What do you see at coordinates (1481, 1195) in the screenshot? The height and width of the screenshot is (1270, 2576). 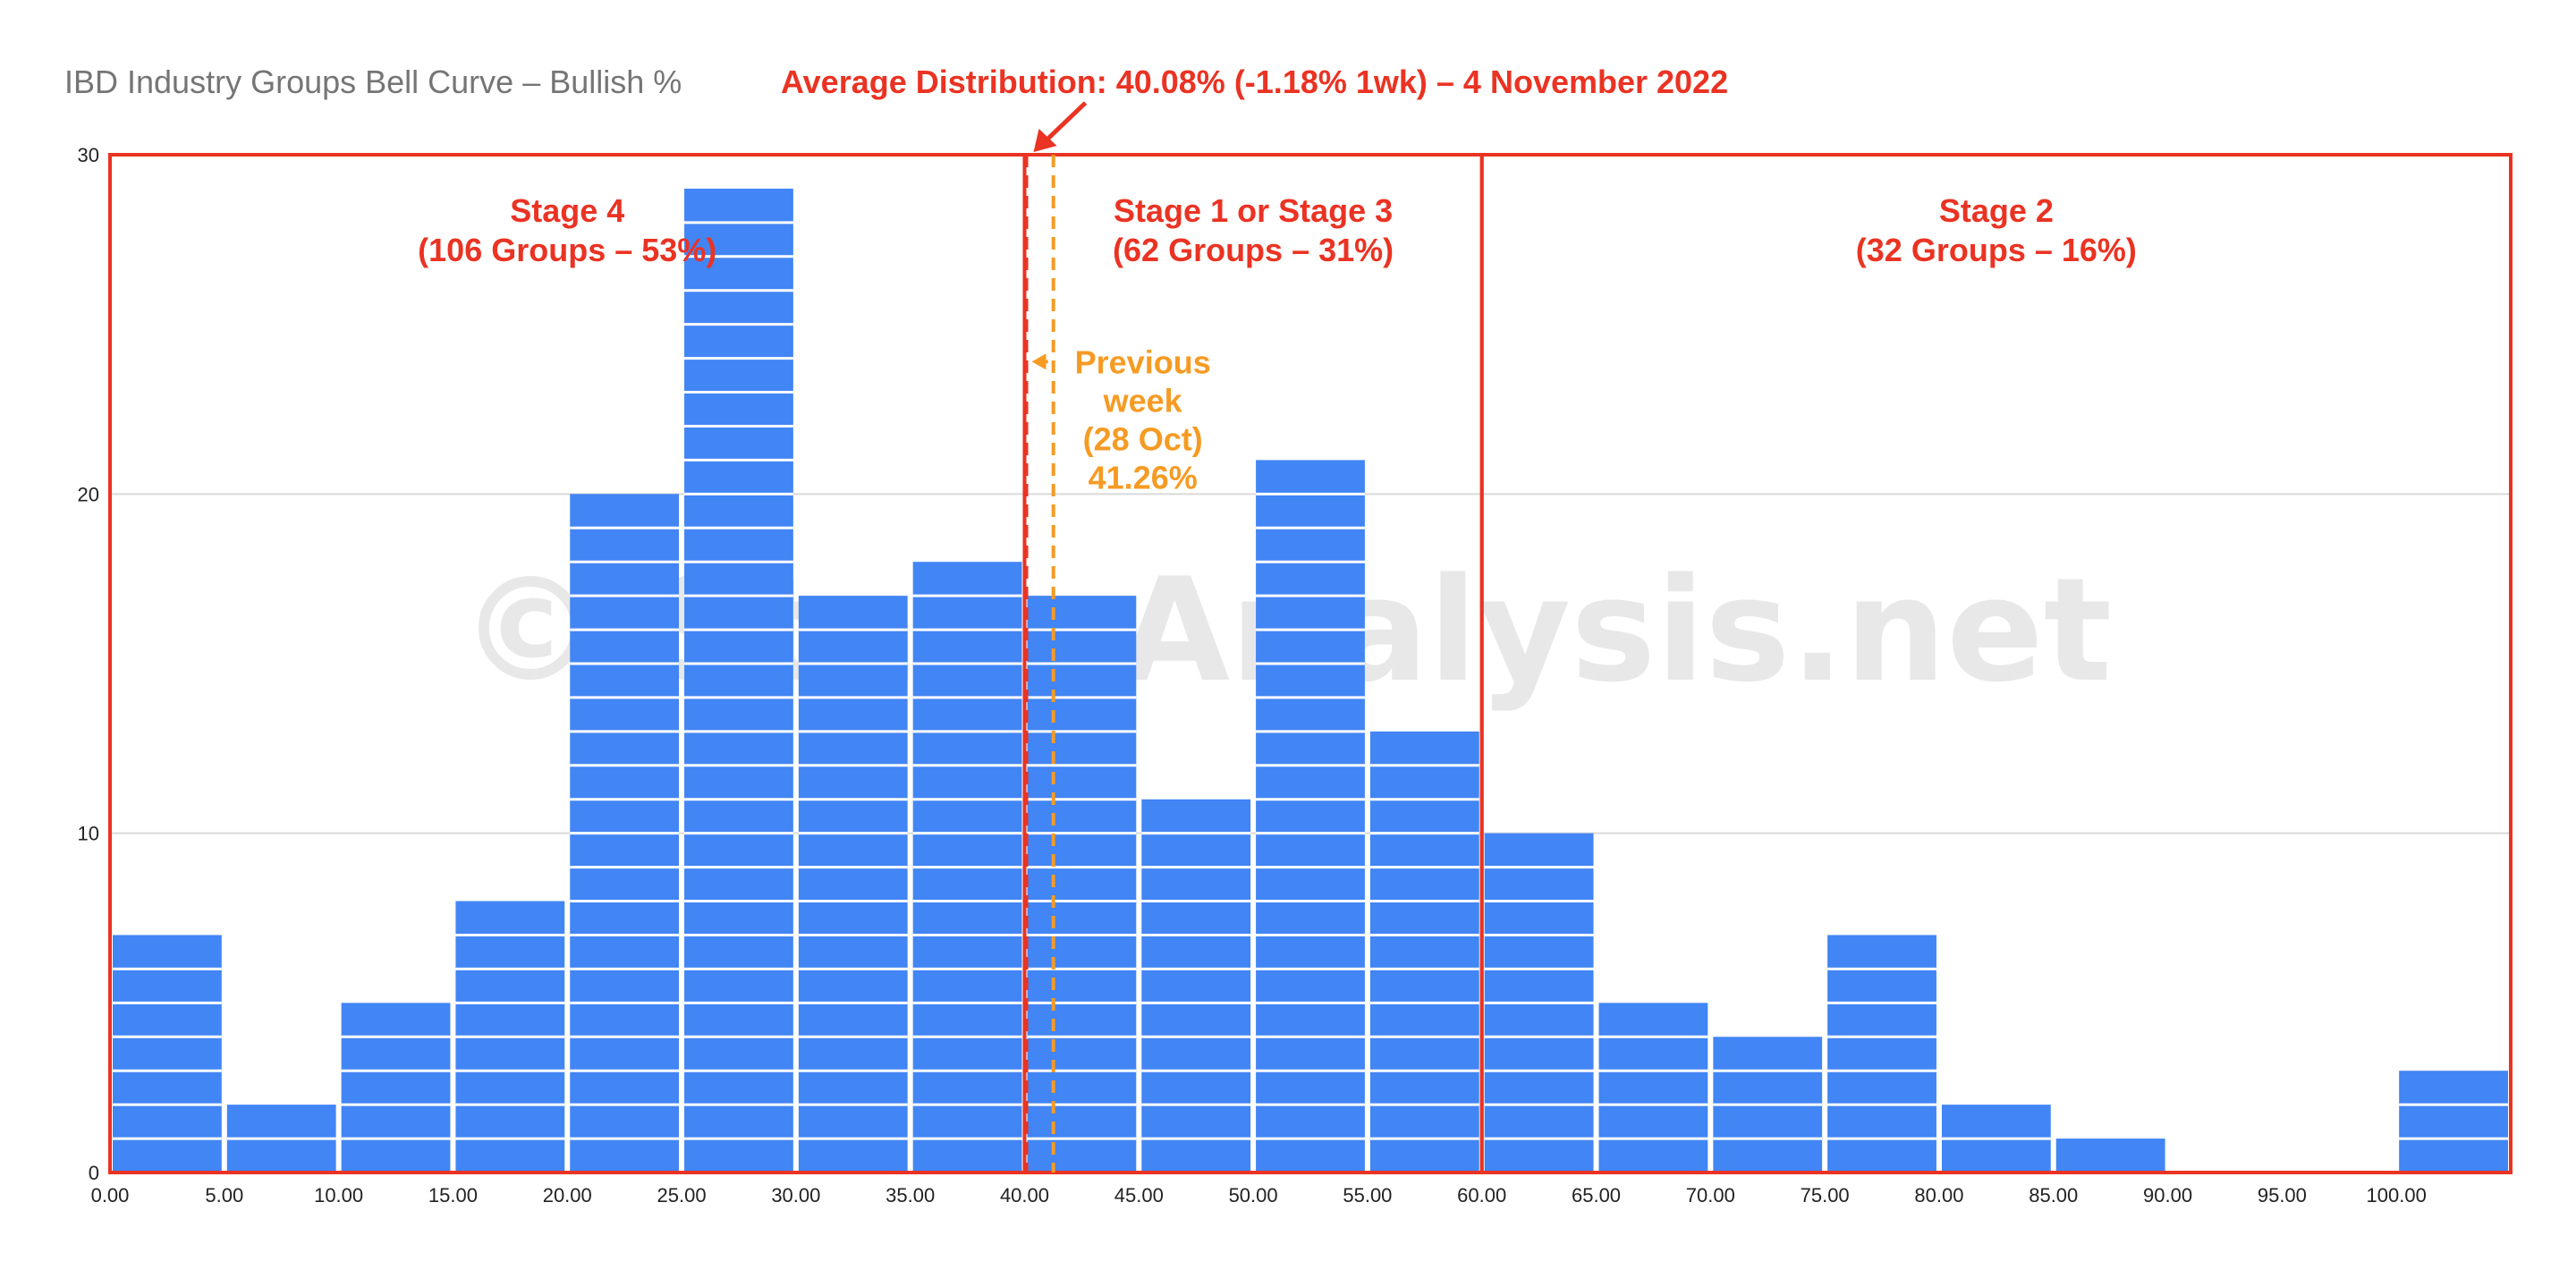 I see `x-tick-label: 60.00` at bounding box center [1481, 1195].